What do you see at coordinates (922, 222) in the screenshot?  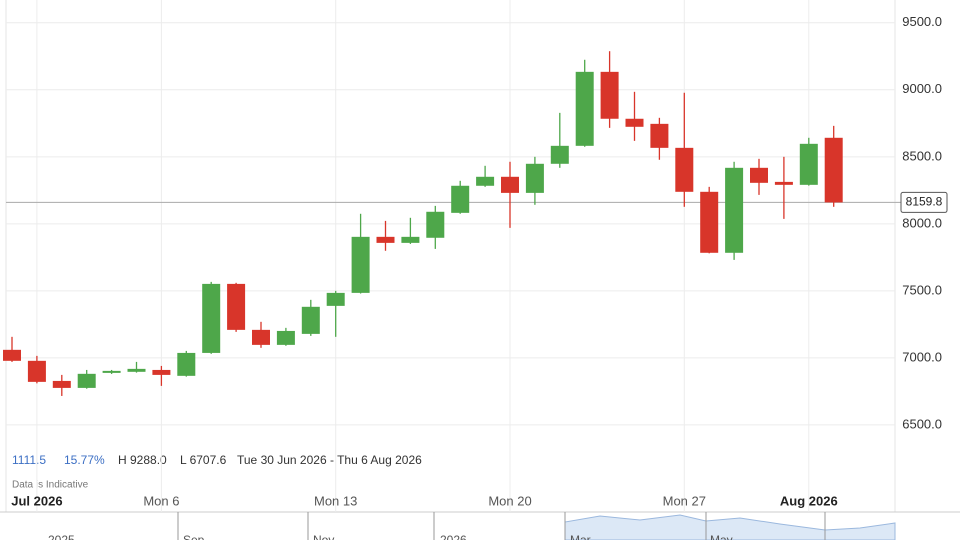 I see `y-tick-label: 8000.0` at bounding box center [922, 222].